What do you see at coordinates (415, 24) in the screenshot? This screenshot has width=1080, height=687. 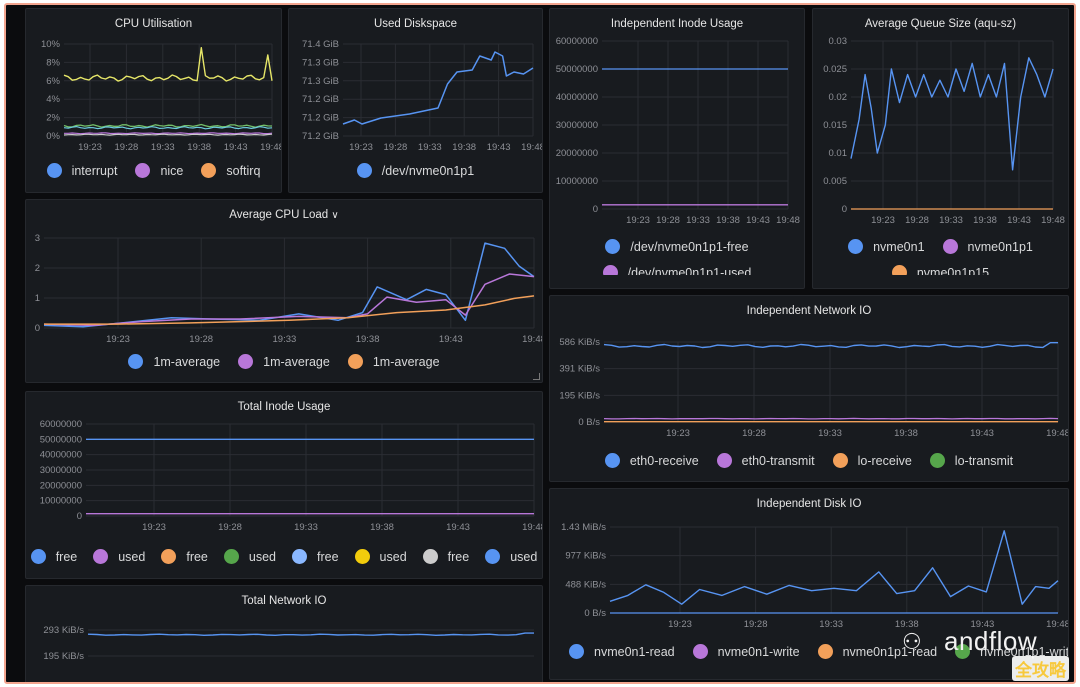 I see `panel-title: Used Diskspace` at bounding box center [415, 24].